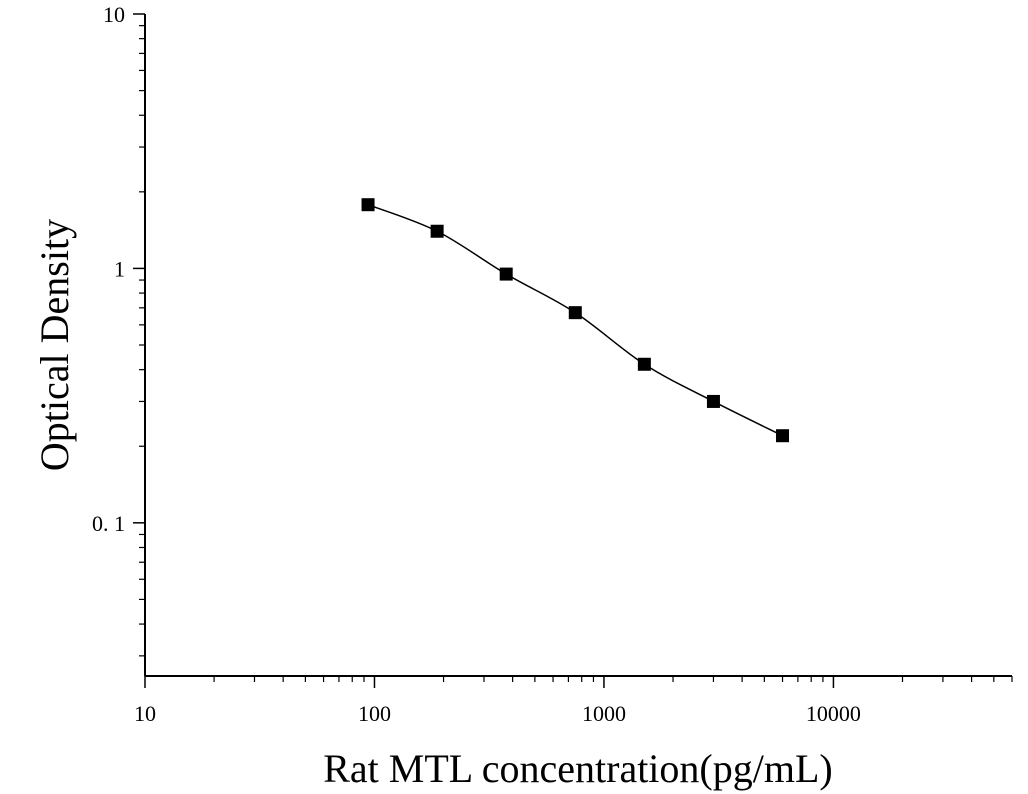 The height and width of the screenshot is (794, 1028). I want to click on x-tick-label: 10000, so click(833, 713).